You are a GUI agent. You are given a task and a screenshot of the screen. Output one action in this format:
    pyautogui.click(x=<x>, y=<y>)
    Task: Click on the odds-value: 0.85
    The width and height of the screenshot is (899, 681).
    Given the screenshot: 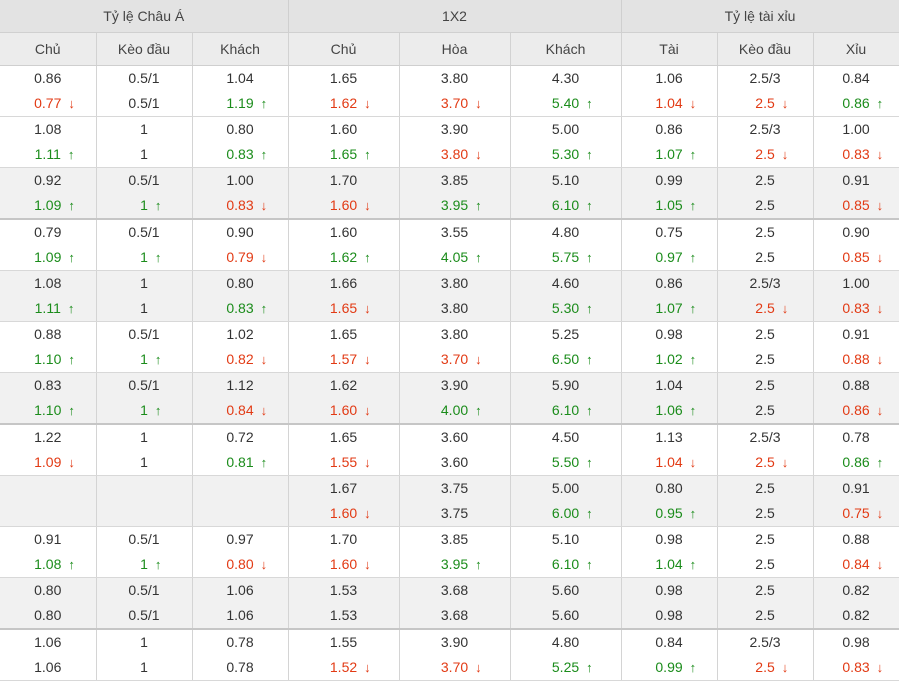 What is the action you would take?
    pyautogui.click(x=856, y=205)
    